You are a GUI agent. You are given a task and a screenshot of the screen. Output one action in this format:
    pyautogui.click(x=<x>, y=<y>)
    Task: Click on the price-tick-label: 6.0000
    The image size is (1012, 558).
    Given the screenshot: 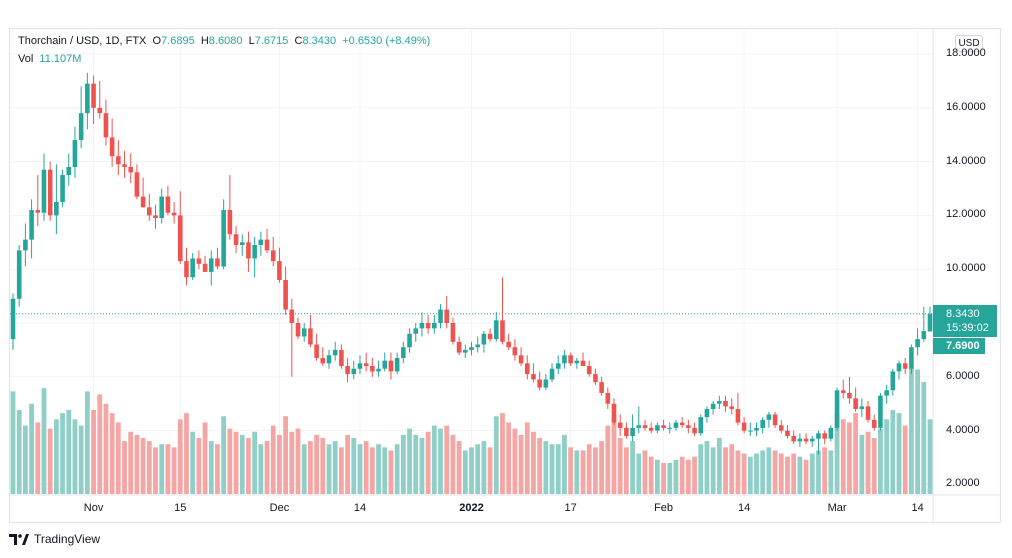 What is the action you would take?
    pyautogui.click(x=963, y=375)
    